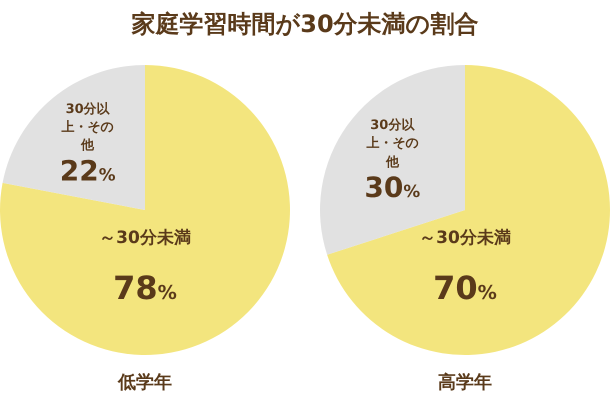 Image resolution: width=610 pixels, height=394 pixels. What do you see at coordinates (465, 288) in the screenshot?
I see `data-label: 70%` at bounding box center [465, 288].